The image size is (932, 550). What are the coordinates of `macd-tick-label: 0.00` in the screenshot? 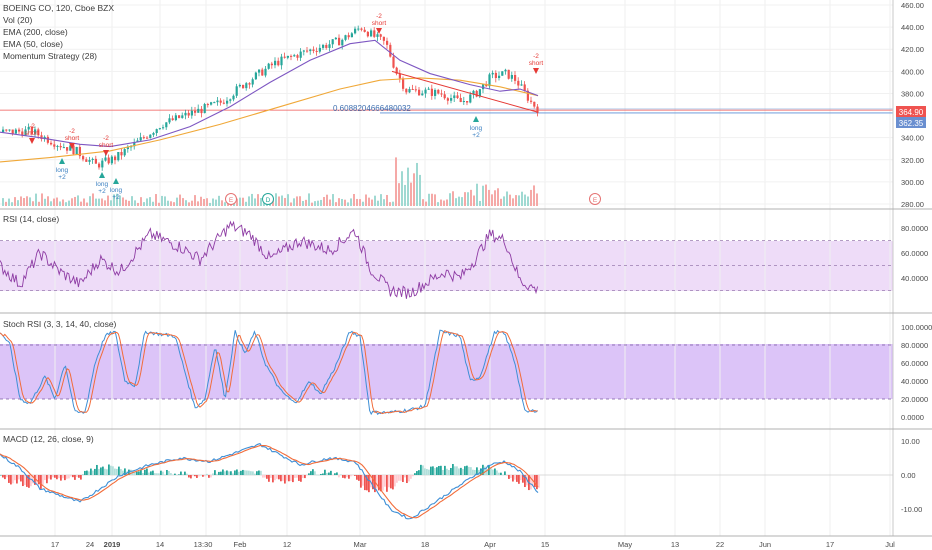 It's located at (908, 475).